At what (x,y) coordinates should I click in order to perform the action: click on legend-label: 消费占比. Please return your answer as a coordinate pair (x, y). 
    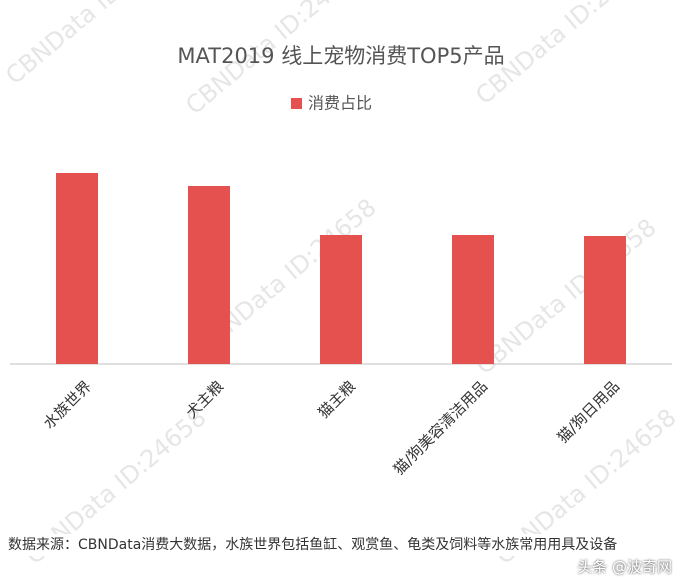
    Looking at the image, I should click on (340, 103).